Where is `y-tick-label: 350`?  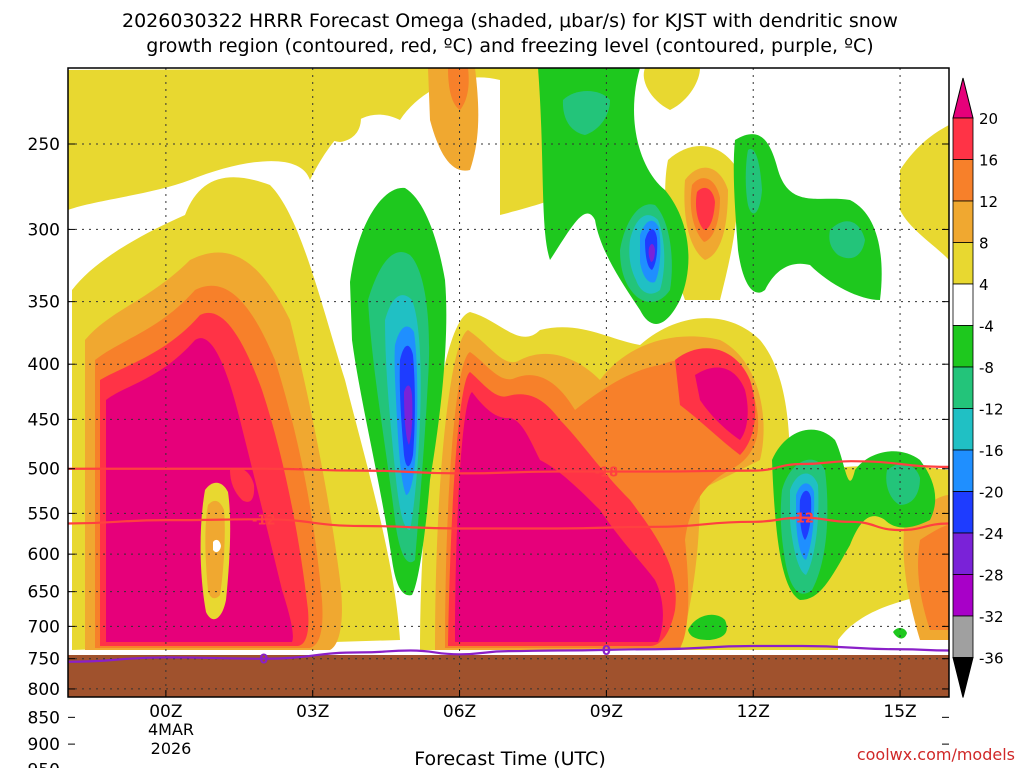 y-tick-label: 350 is located at coordinates (44, 303).